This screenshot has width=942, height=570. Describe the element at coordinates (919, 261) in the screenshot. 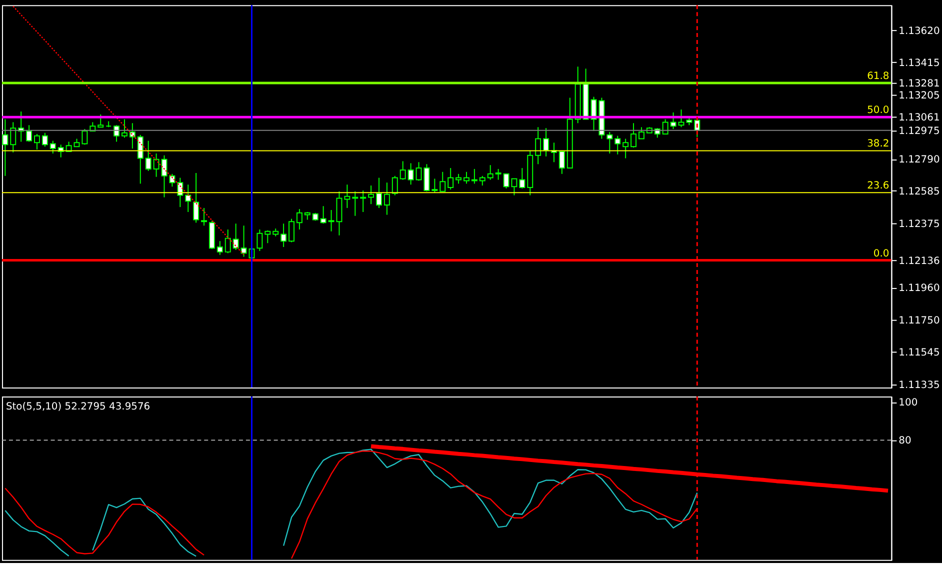

I see `y-tick-label: 1.12136` at that location.